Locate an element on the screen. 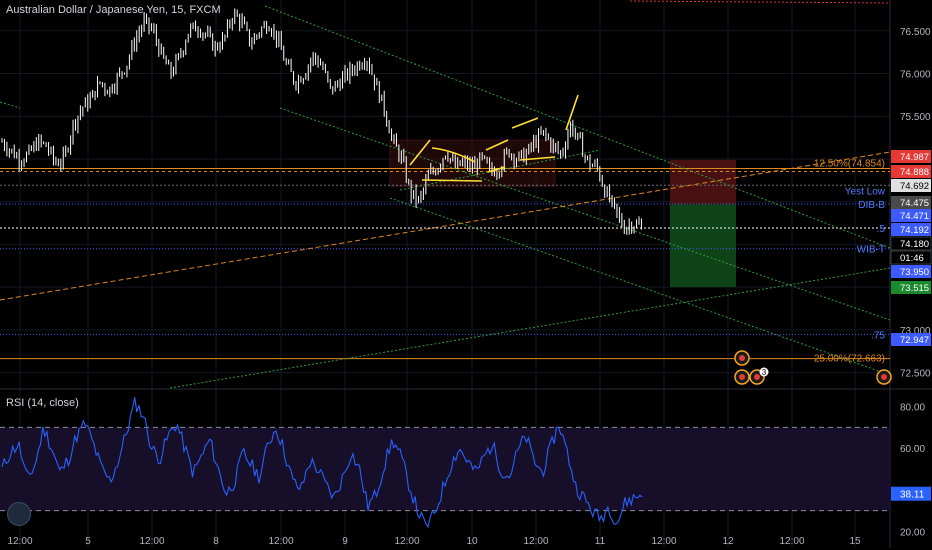 The image size is (932, 550). time-tick-label: 8 is located at coordinates (216, 541).